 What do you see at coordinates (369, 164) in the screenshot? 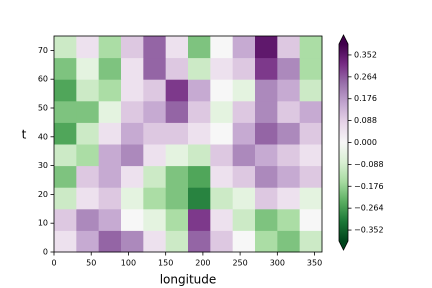
I see `colorbar-tick-label: −0.088` at bounding box center [369, 164].